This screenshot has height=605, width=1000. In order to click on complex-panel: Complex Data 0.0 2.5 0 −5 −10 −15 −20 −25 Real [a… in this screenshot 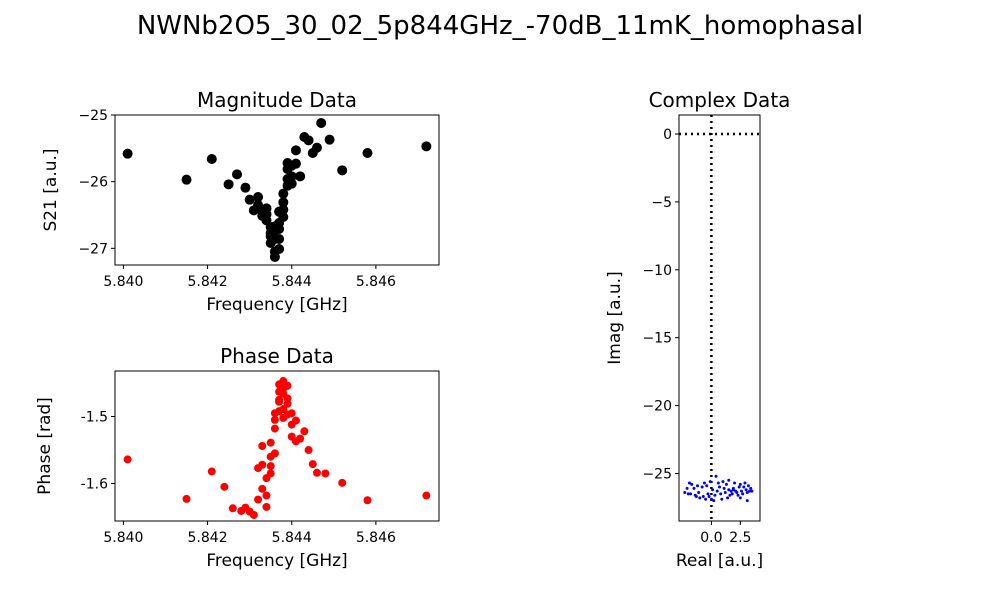, I will do `click(697, 329)`.